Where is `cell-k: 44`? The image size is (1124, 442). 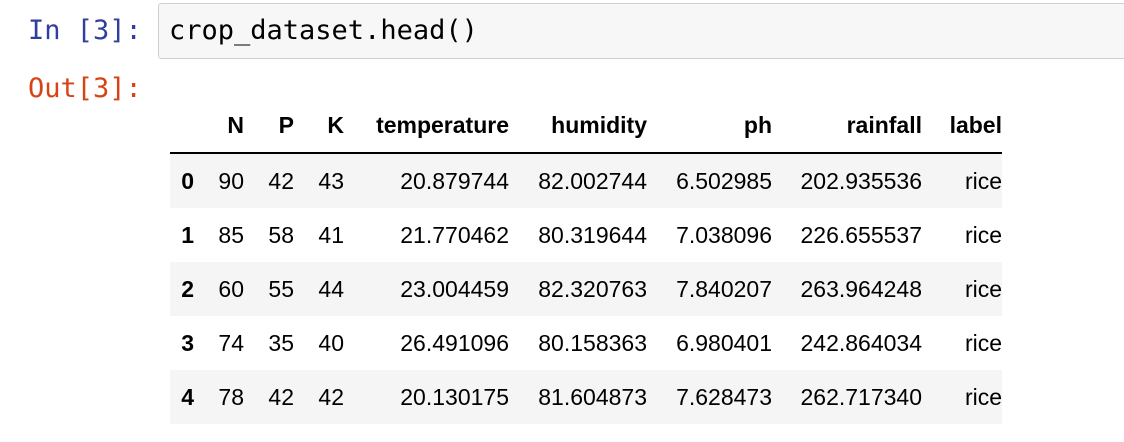
cell-k: 44 is located at coordinates (331, 288).